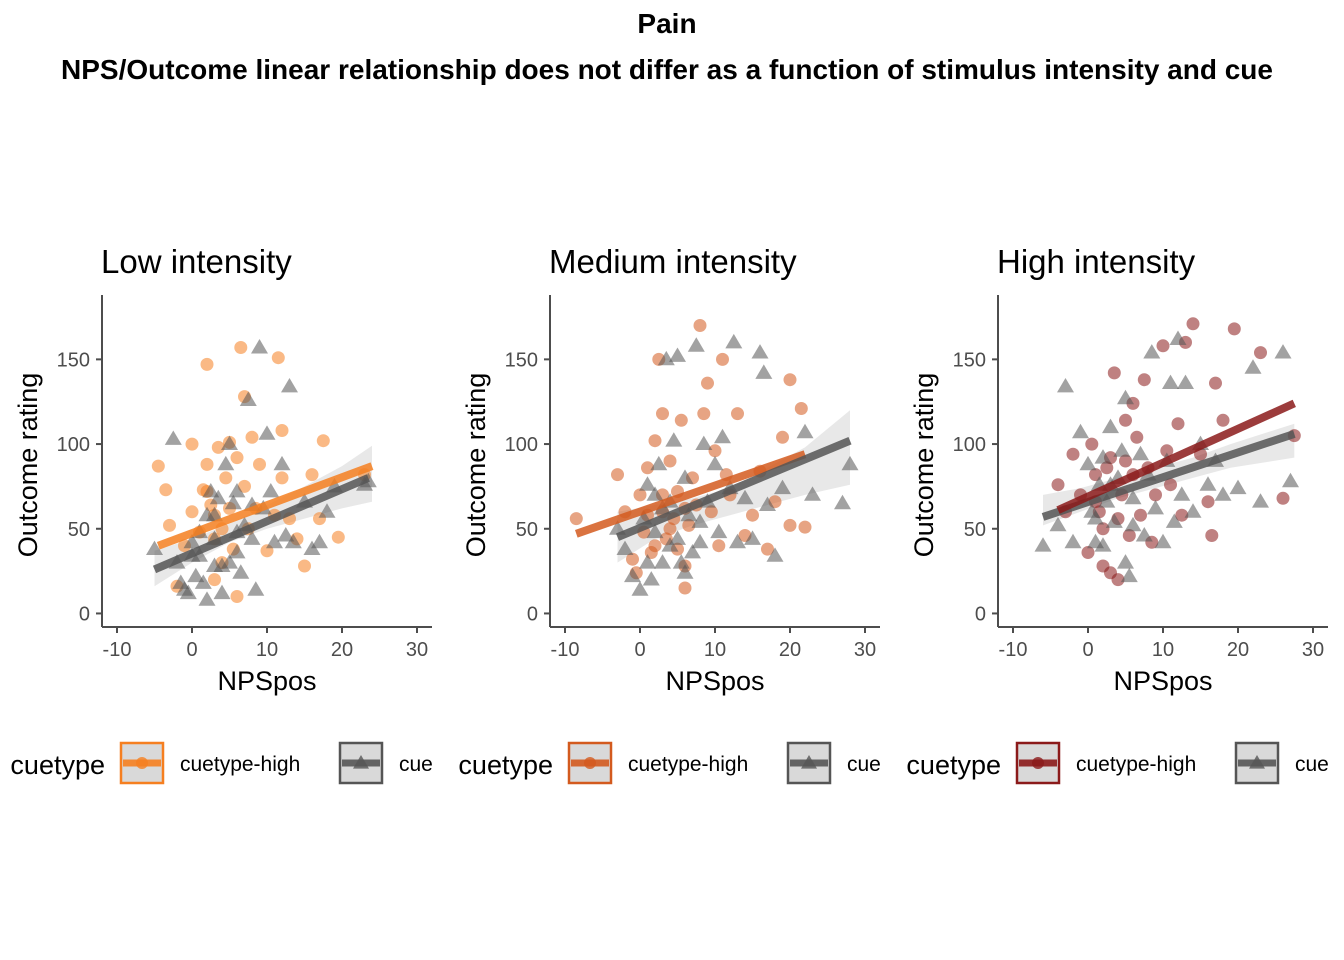 This screenshot has height=960, width=1344. What do you see at coordinates (73, 360) in the screenshot?
I see `y-tick-label: 150` at bounding box center [73, 360].